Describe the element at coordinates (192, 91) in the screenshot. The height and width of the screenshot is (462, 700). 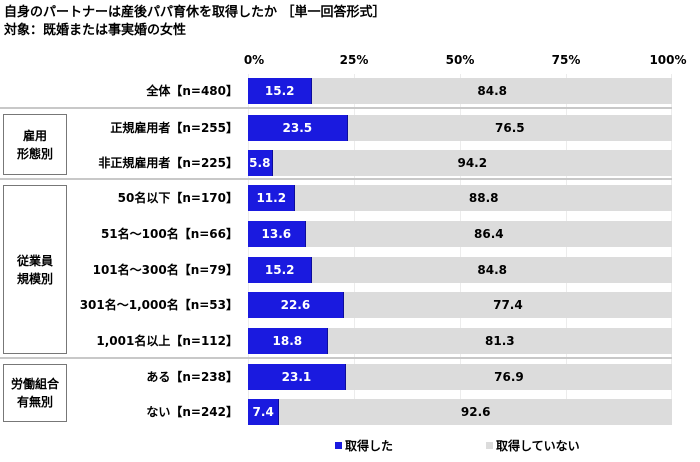
I see `row-label: 全体【n=480】` at that location.